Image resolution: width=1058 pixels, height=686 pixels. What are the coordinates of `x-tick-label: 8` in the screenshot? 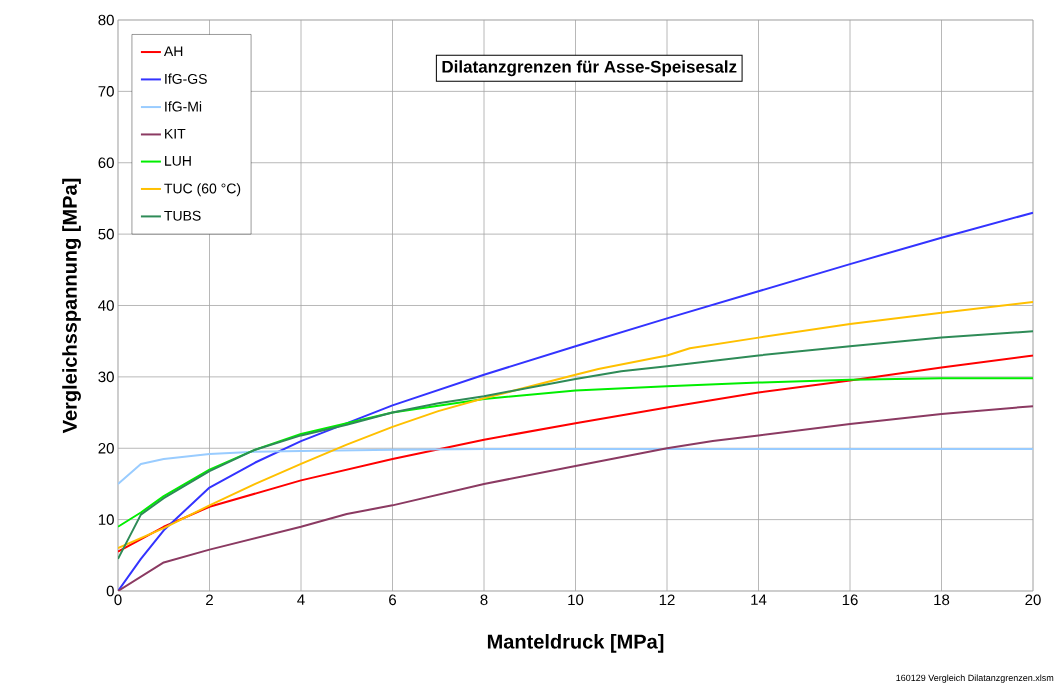 It's located at (484, 600).